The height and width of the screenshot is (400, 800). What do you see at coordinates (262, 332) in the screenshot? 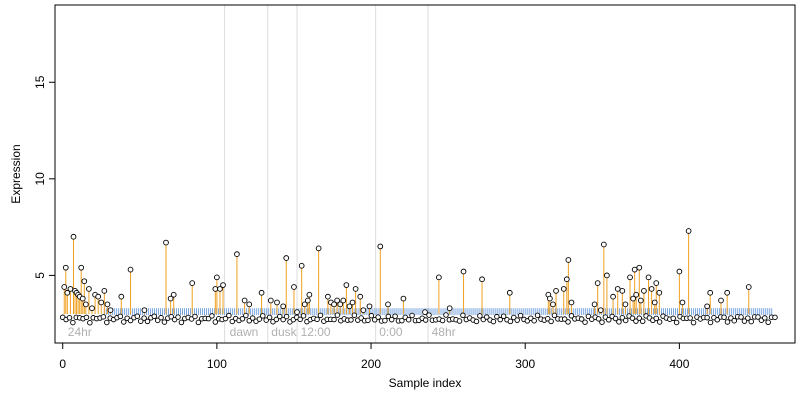
I see `region-labels: 24hr dawn dusk 12:00 0:00 48hr` at bounding box center [262, 332].